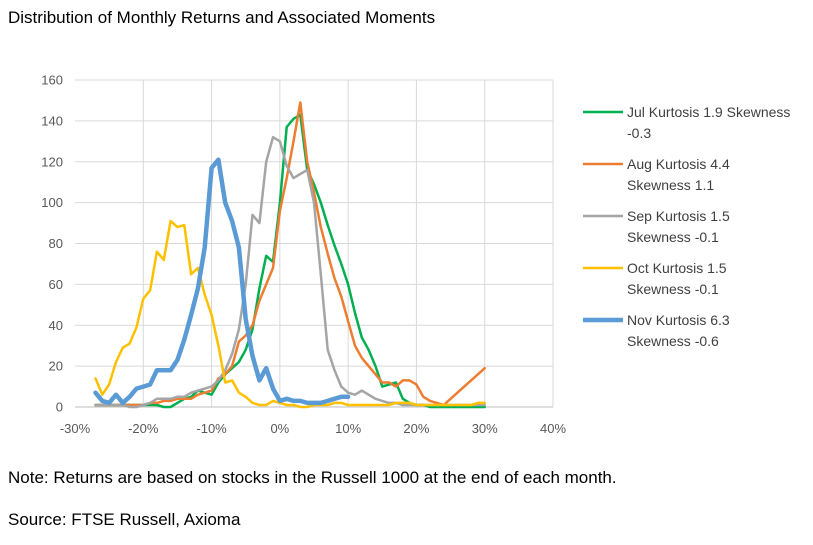 The width and height of the screenshot is (813, 545). I want to click on x-tick-label: -20%, so click(143, 428).